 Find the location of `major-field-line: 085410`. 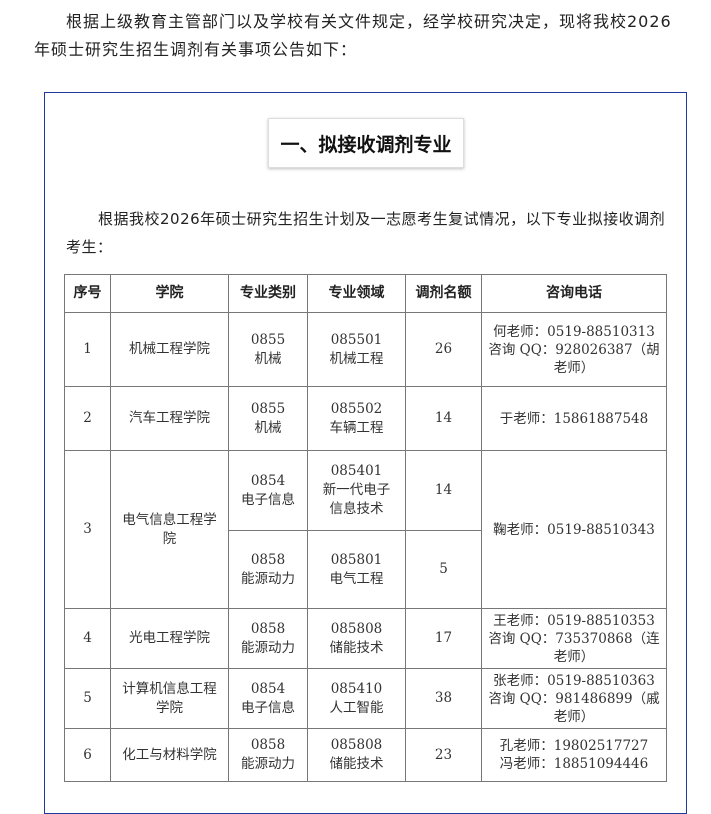

major-field-line: 085410 is located at coordinates (356, 688).